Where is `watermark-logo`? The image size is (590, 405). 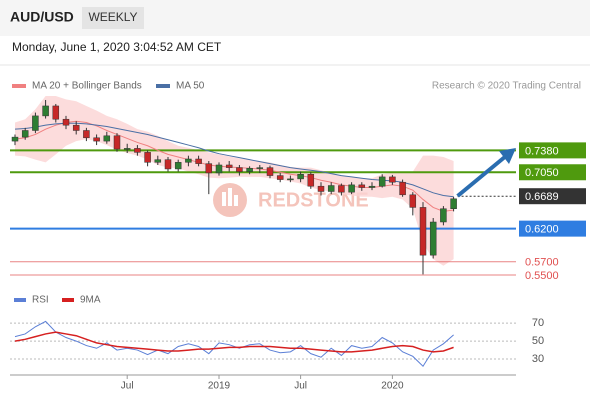
watermark-logo is located at coordinates (230, 200).